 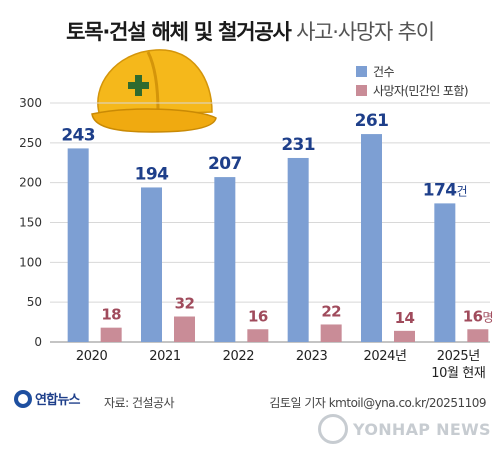 What do you see at coordinates (461, 191) in the screenshot?
I see `data-label-unit: 건` at bounding box center [461, 191].